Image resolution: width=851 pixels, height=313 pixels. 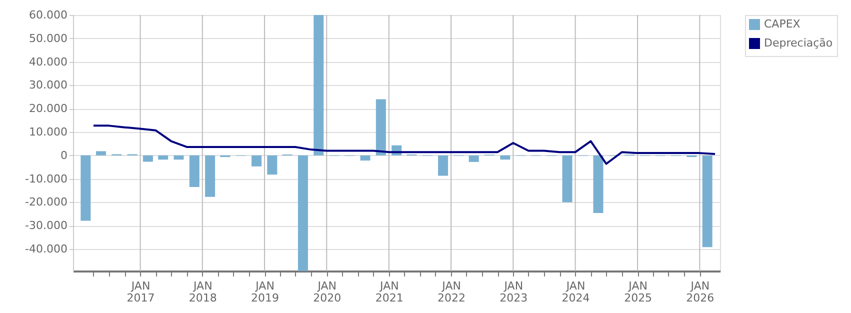 What do you see at coordinates (798, 43) in the screenshot?
I see `legend-label: Depreciação` at bounding box center [798, 43].